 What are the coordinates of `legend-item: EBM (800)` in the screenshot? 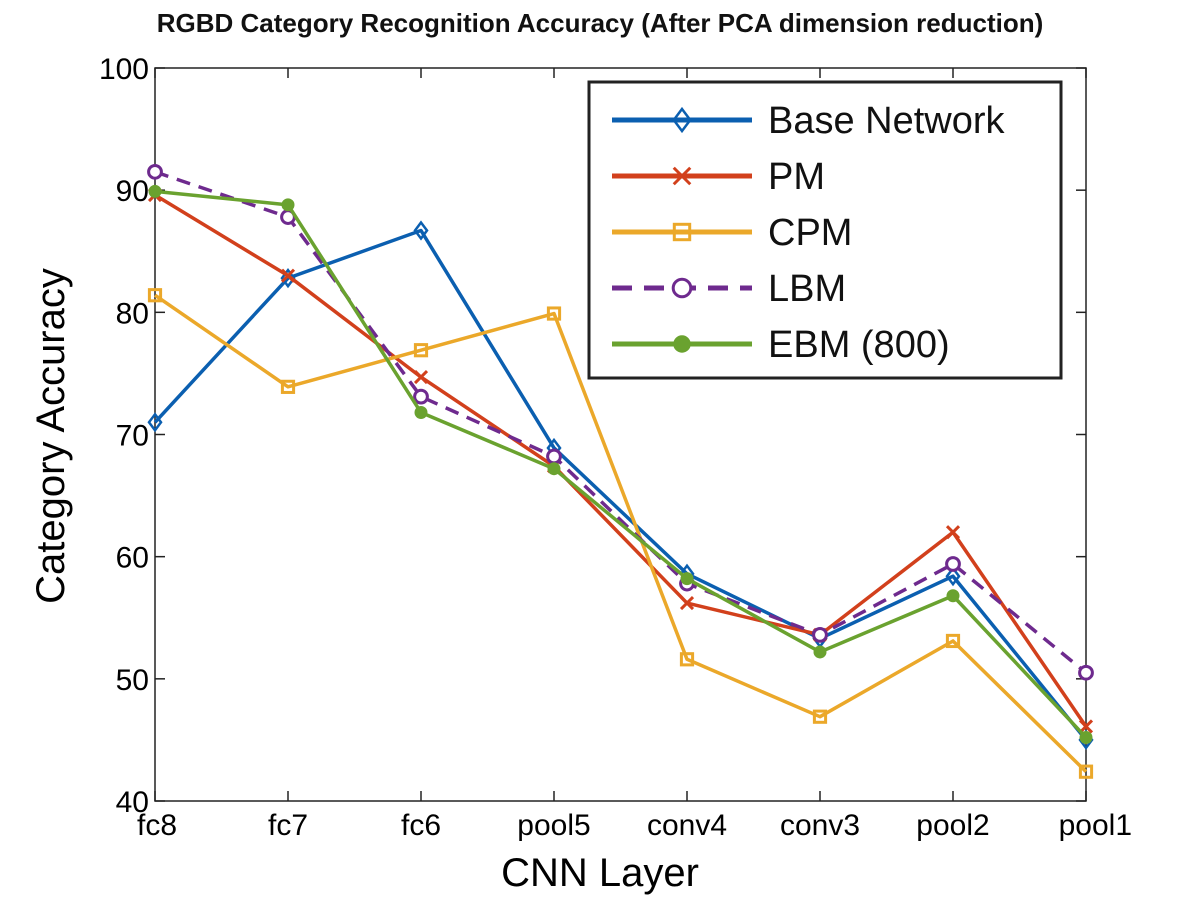 It's located at (781, 345).